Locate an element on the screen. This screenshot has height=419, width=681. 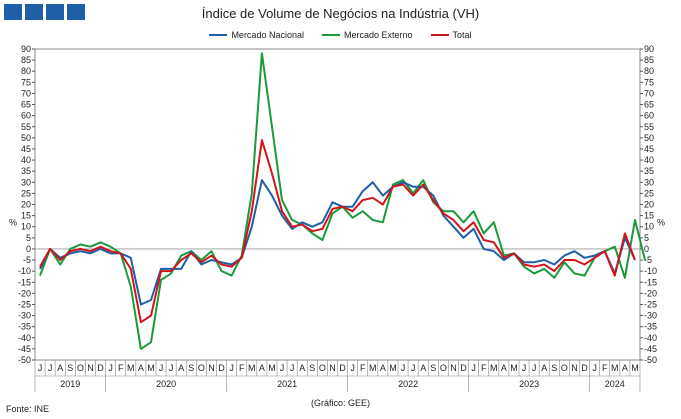
y-tick-label-left: 85 is located at coordinates (26, 60).